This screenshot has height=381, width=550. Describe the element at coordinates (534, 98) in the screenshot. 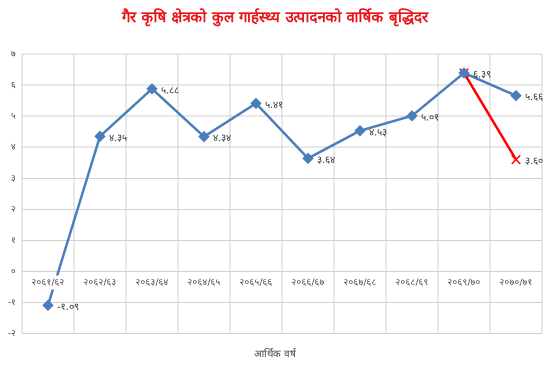

I see `data-label: ५.६६` at that location.